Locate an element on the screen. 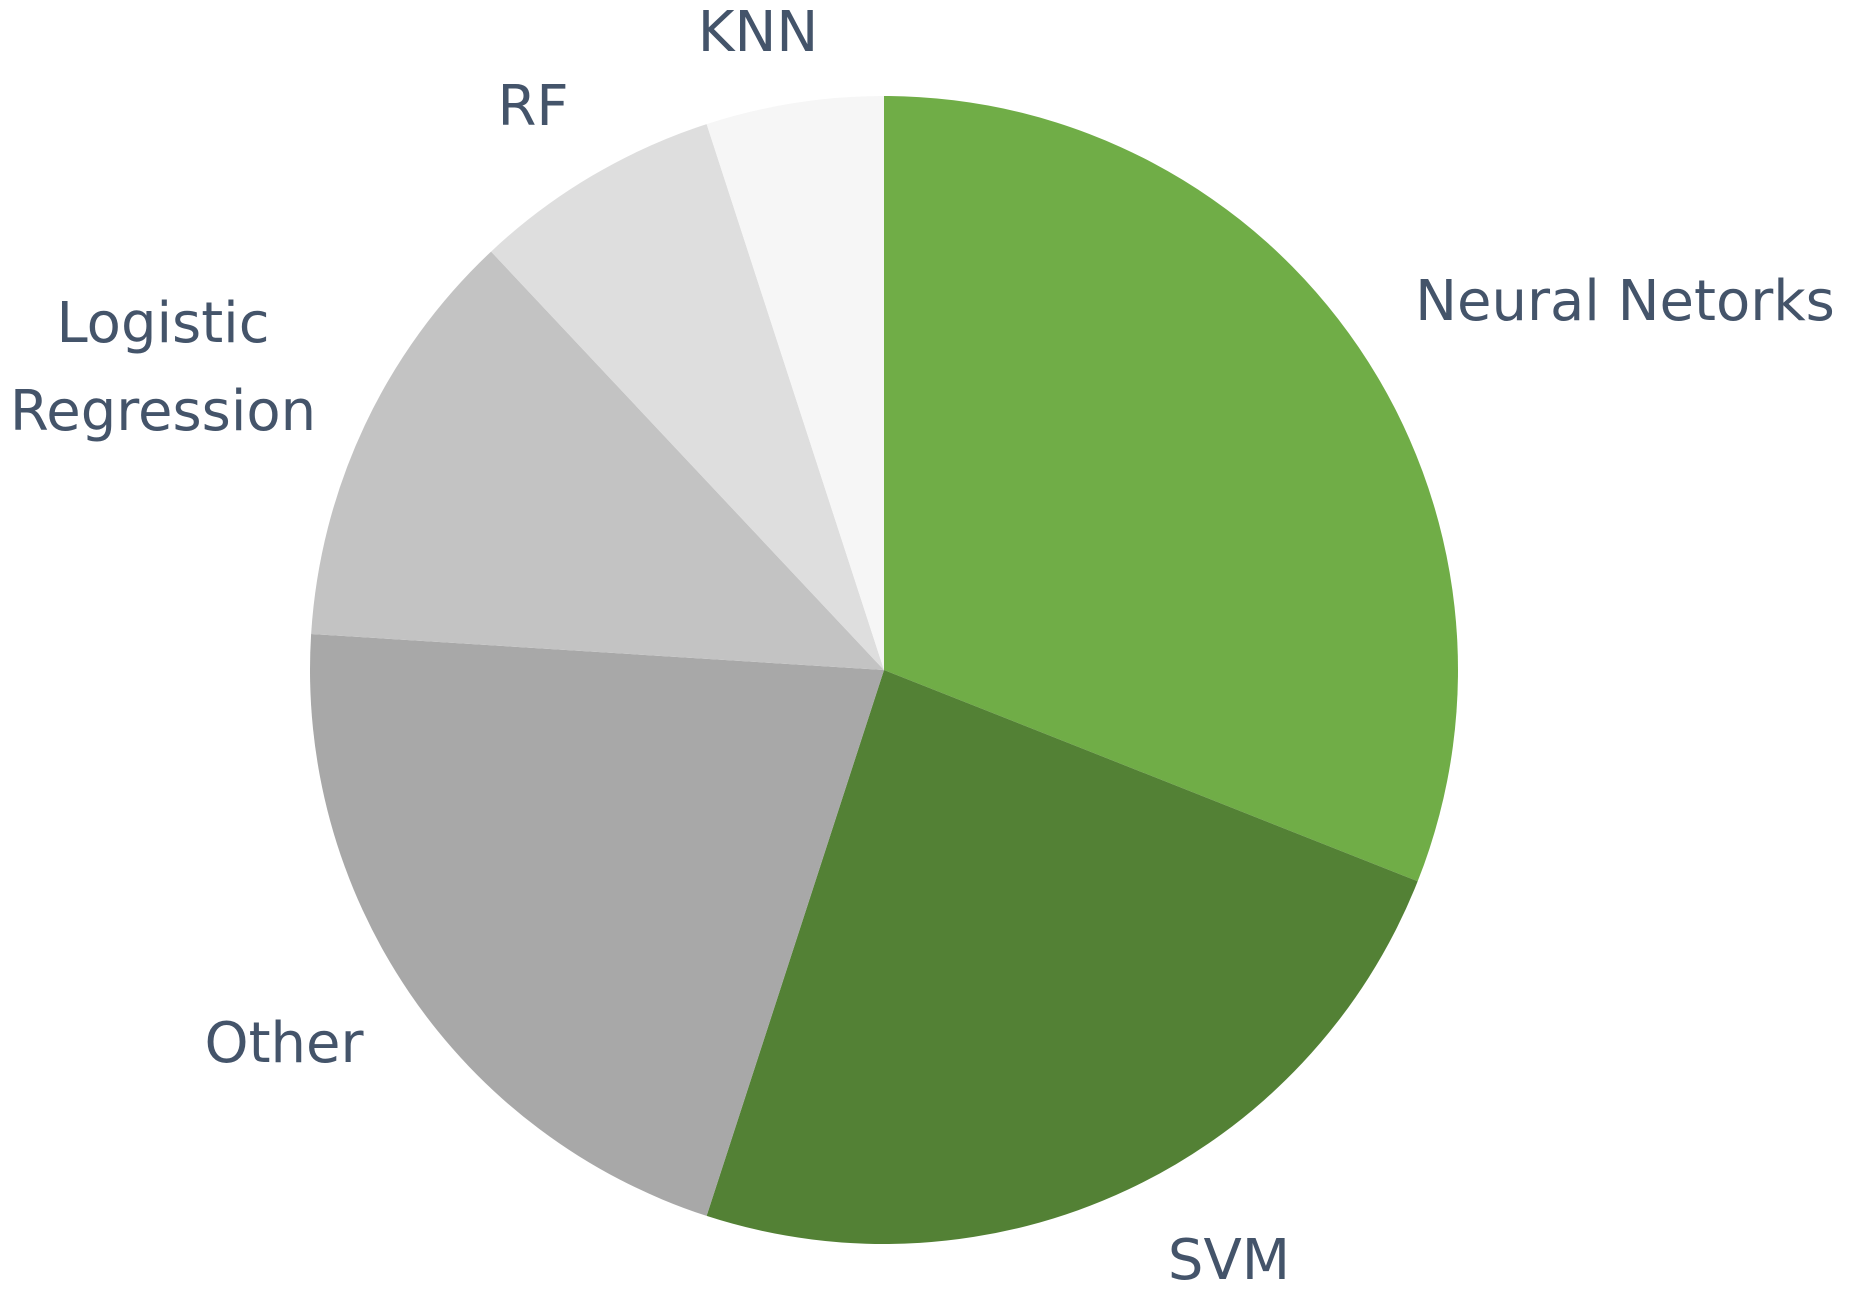 This screenshot has width=1856, height=1305. slice-label: Other is located at coordinates (284, 1043).